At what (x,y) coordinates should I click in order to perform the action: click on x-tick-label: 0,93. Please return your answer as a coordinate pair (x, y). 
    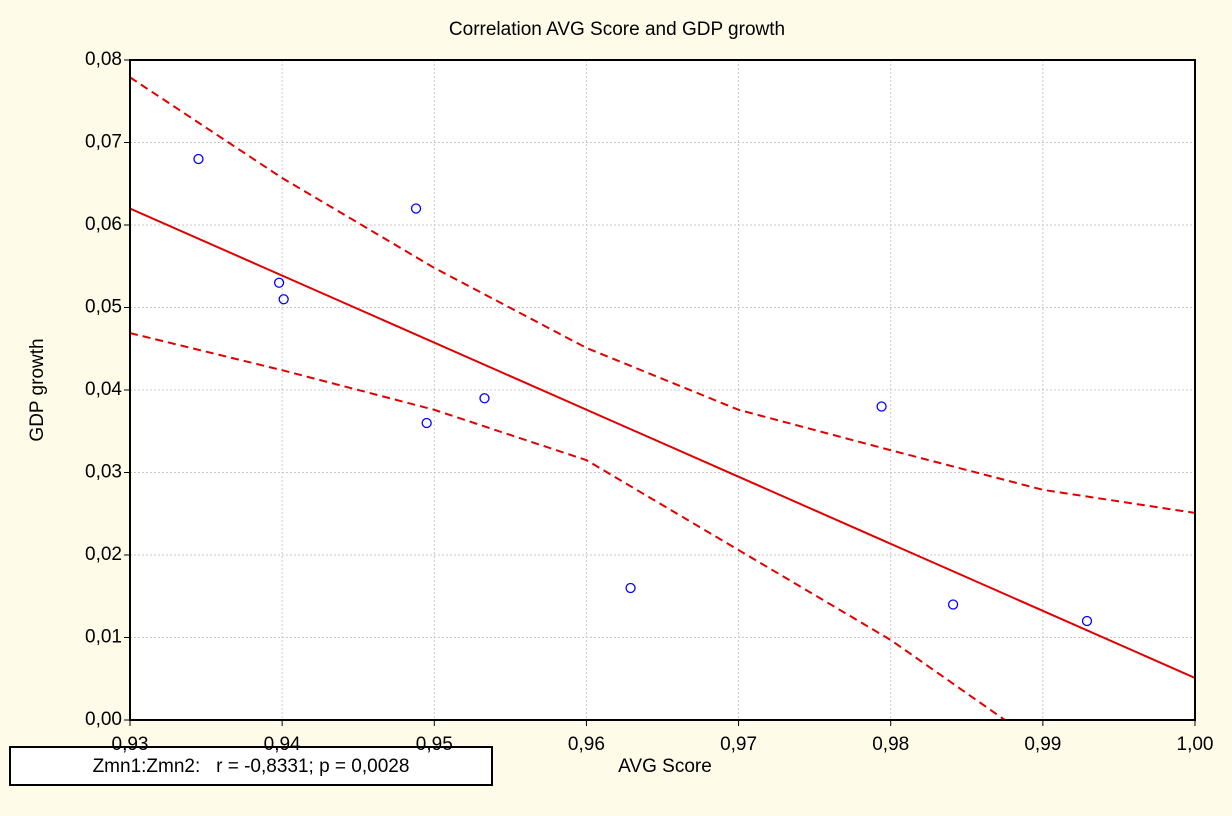
    Looking at the image, I should click on (130, 744).